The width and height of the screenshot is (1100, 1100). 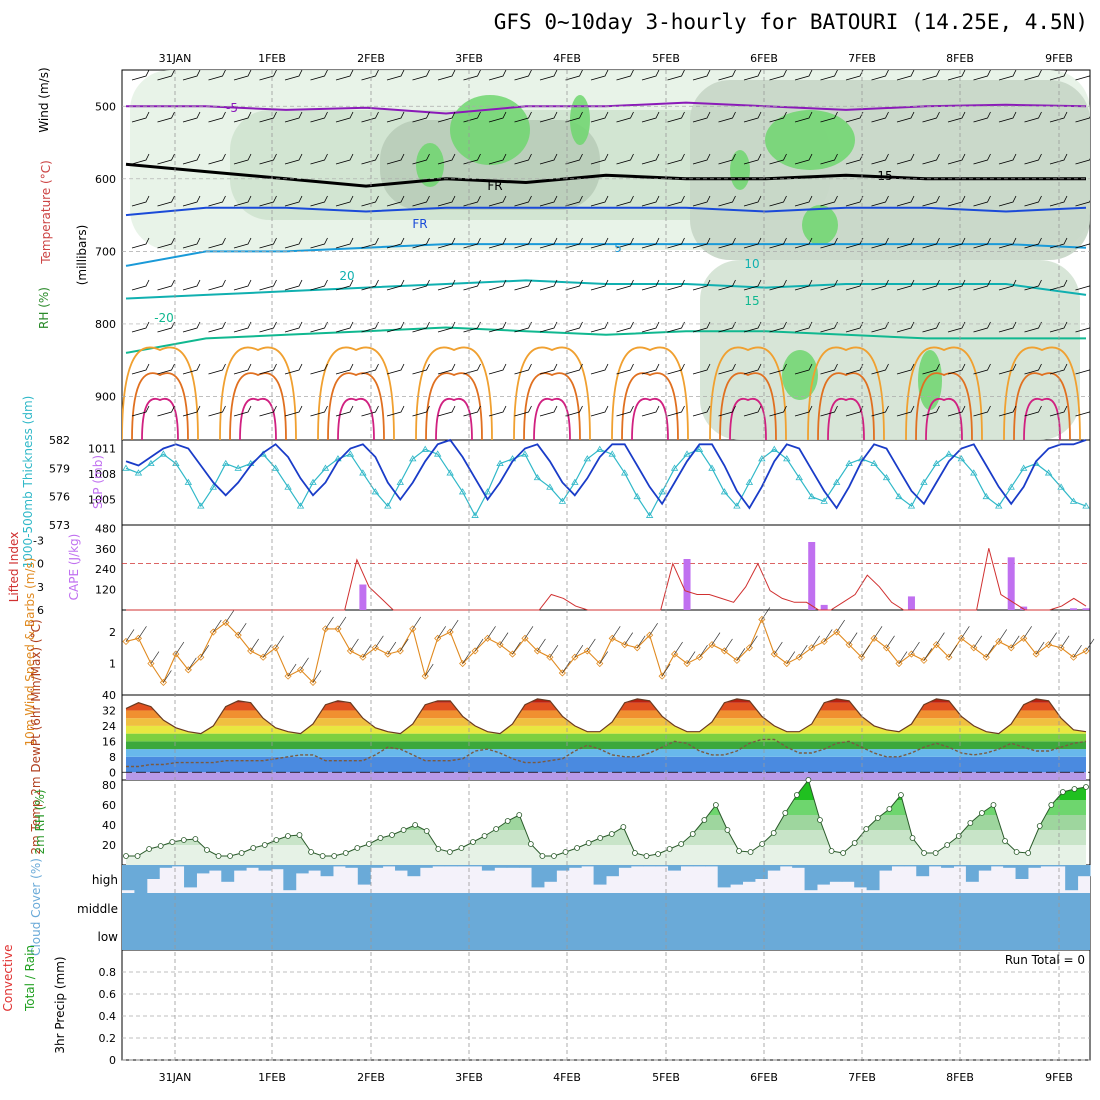 What do you see at coordinates (272, 58) in the screenshot?
I see `date-label-top: 1FEB` at bounding box center [272, 58].